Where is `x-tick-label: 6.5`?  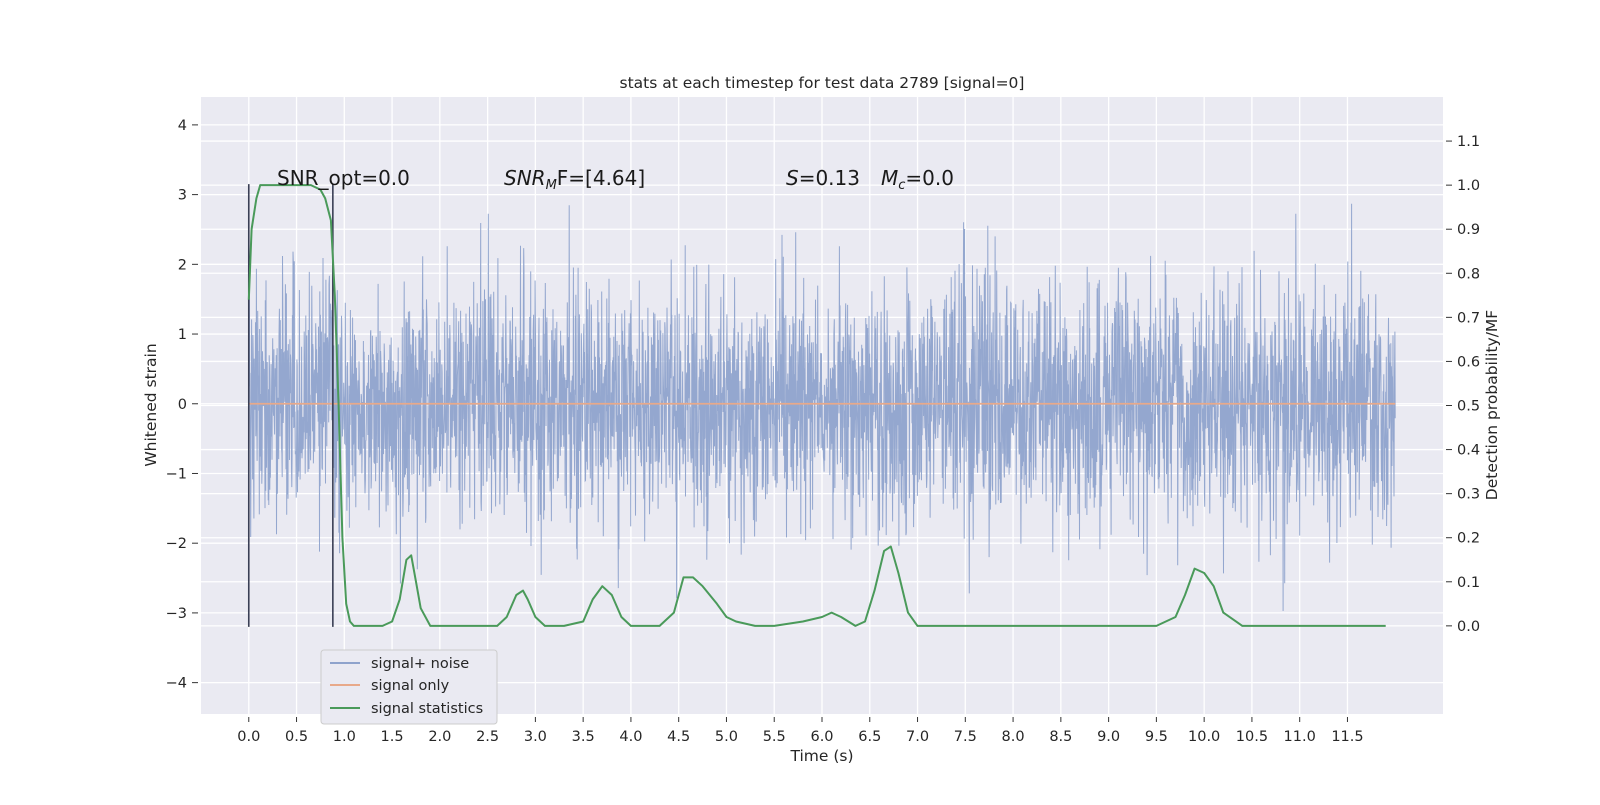 x-tick-label: 6.5 is located at coordinates (869, 737).